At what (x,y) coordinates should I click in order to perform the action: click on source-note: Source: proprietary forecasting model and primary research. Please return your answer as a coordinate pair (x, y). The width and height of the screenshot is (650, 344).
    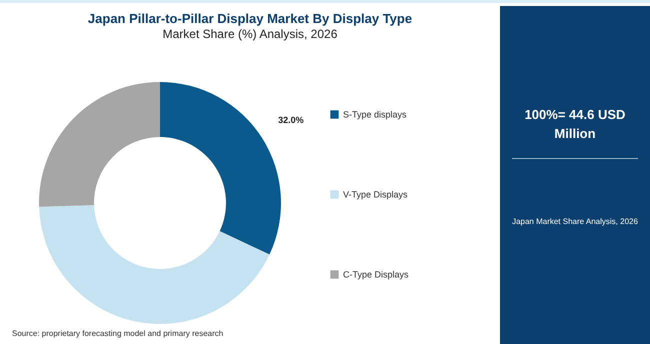
    Looking at the image, I should click on (118, 333).